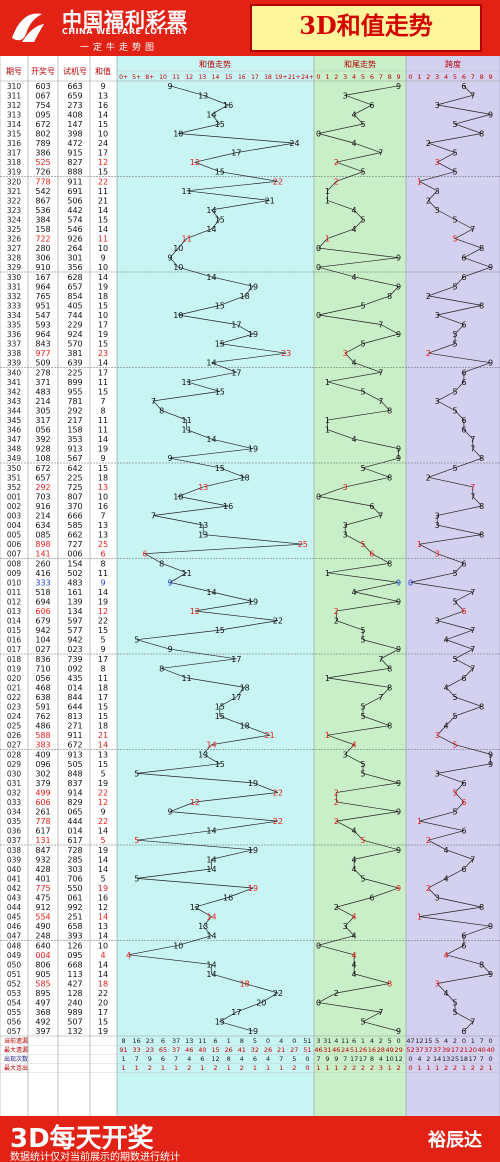 The image size is (500, 1162). Describe the element at coordinates (203, 77) in the screenshot. I see `sum-tick-label: 13` at that location.